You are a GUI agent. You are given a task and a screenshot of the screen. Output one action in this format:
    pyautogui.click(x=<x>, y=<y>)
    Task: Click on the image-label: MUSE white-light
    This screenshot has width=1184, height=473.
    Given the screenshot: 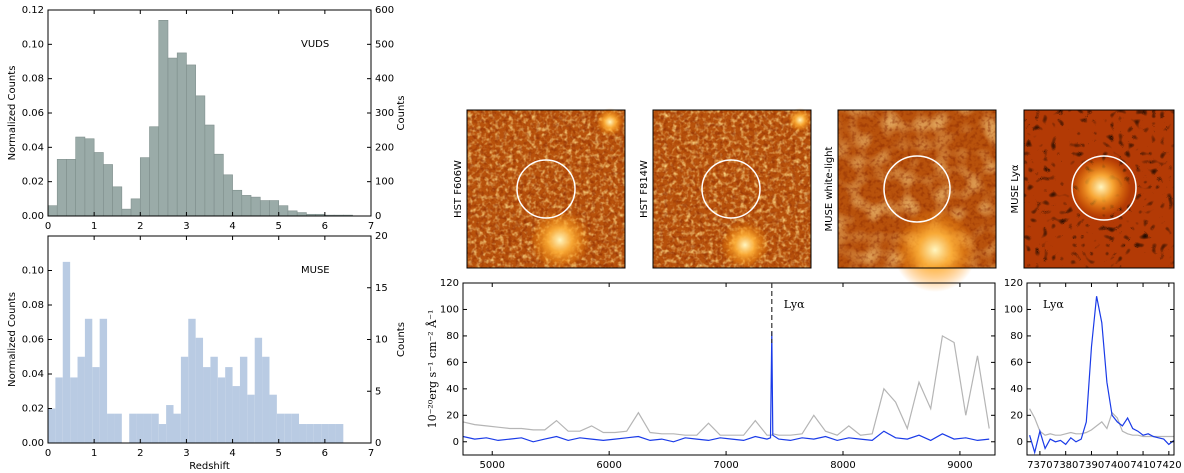 What is the action you would take?
    pyautogui.click(x=829, y=188)
    